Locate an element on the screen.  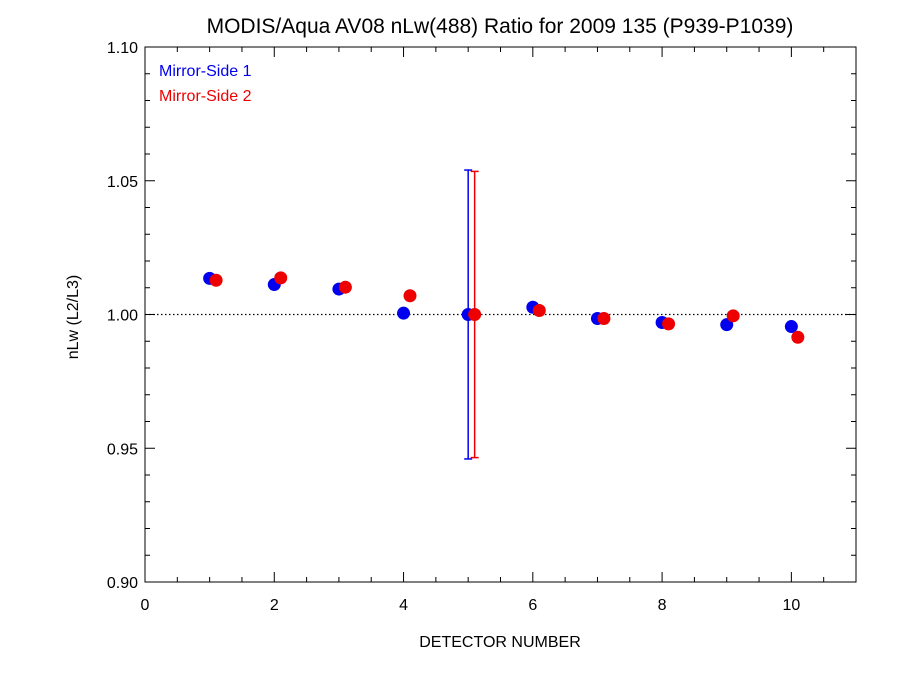
y-tick-label: 1.00 is located at coordinates (122, 316).